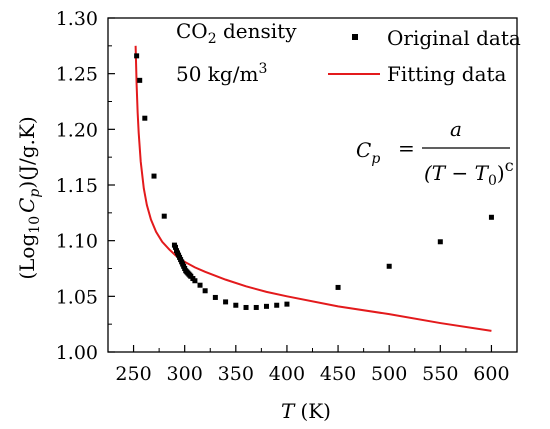  Describe the element at coordinates (29, 197) in the screenshot. I see `y-axis-title: (Log10Cp)(J/g.K)` at that location.